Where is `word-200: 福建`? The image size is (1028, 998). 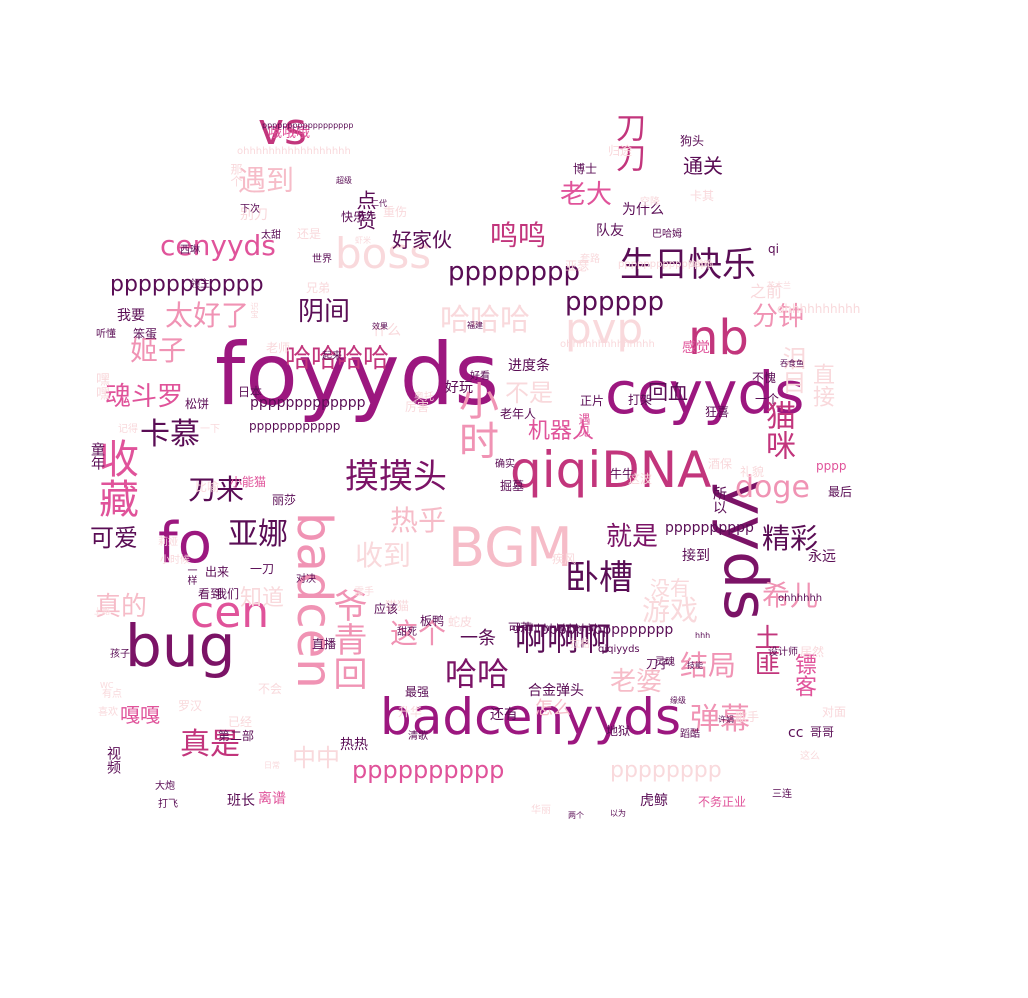
word-200: 福建 is located at coordinates (475, 325).